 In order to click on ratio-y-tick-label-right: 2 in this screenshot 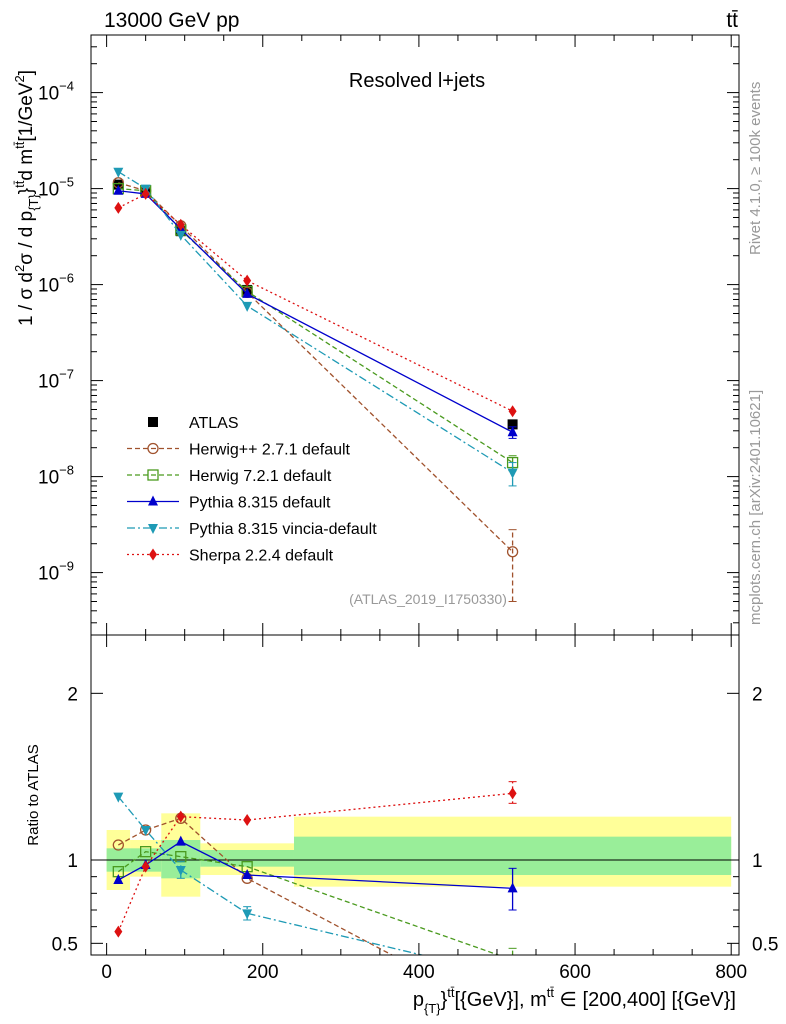, I will do `click(757, 694)`.